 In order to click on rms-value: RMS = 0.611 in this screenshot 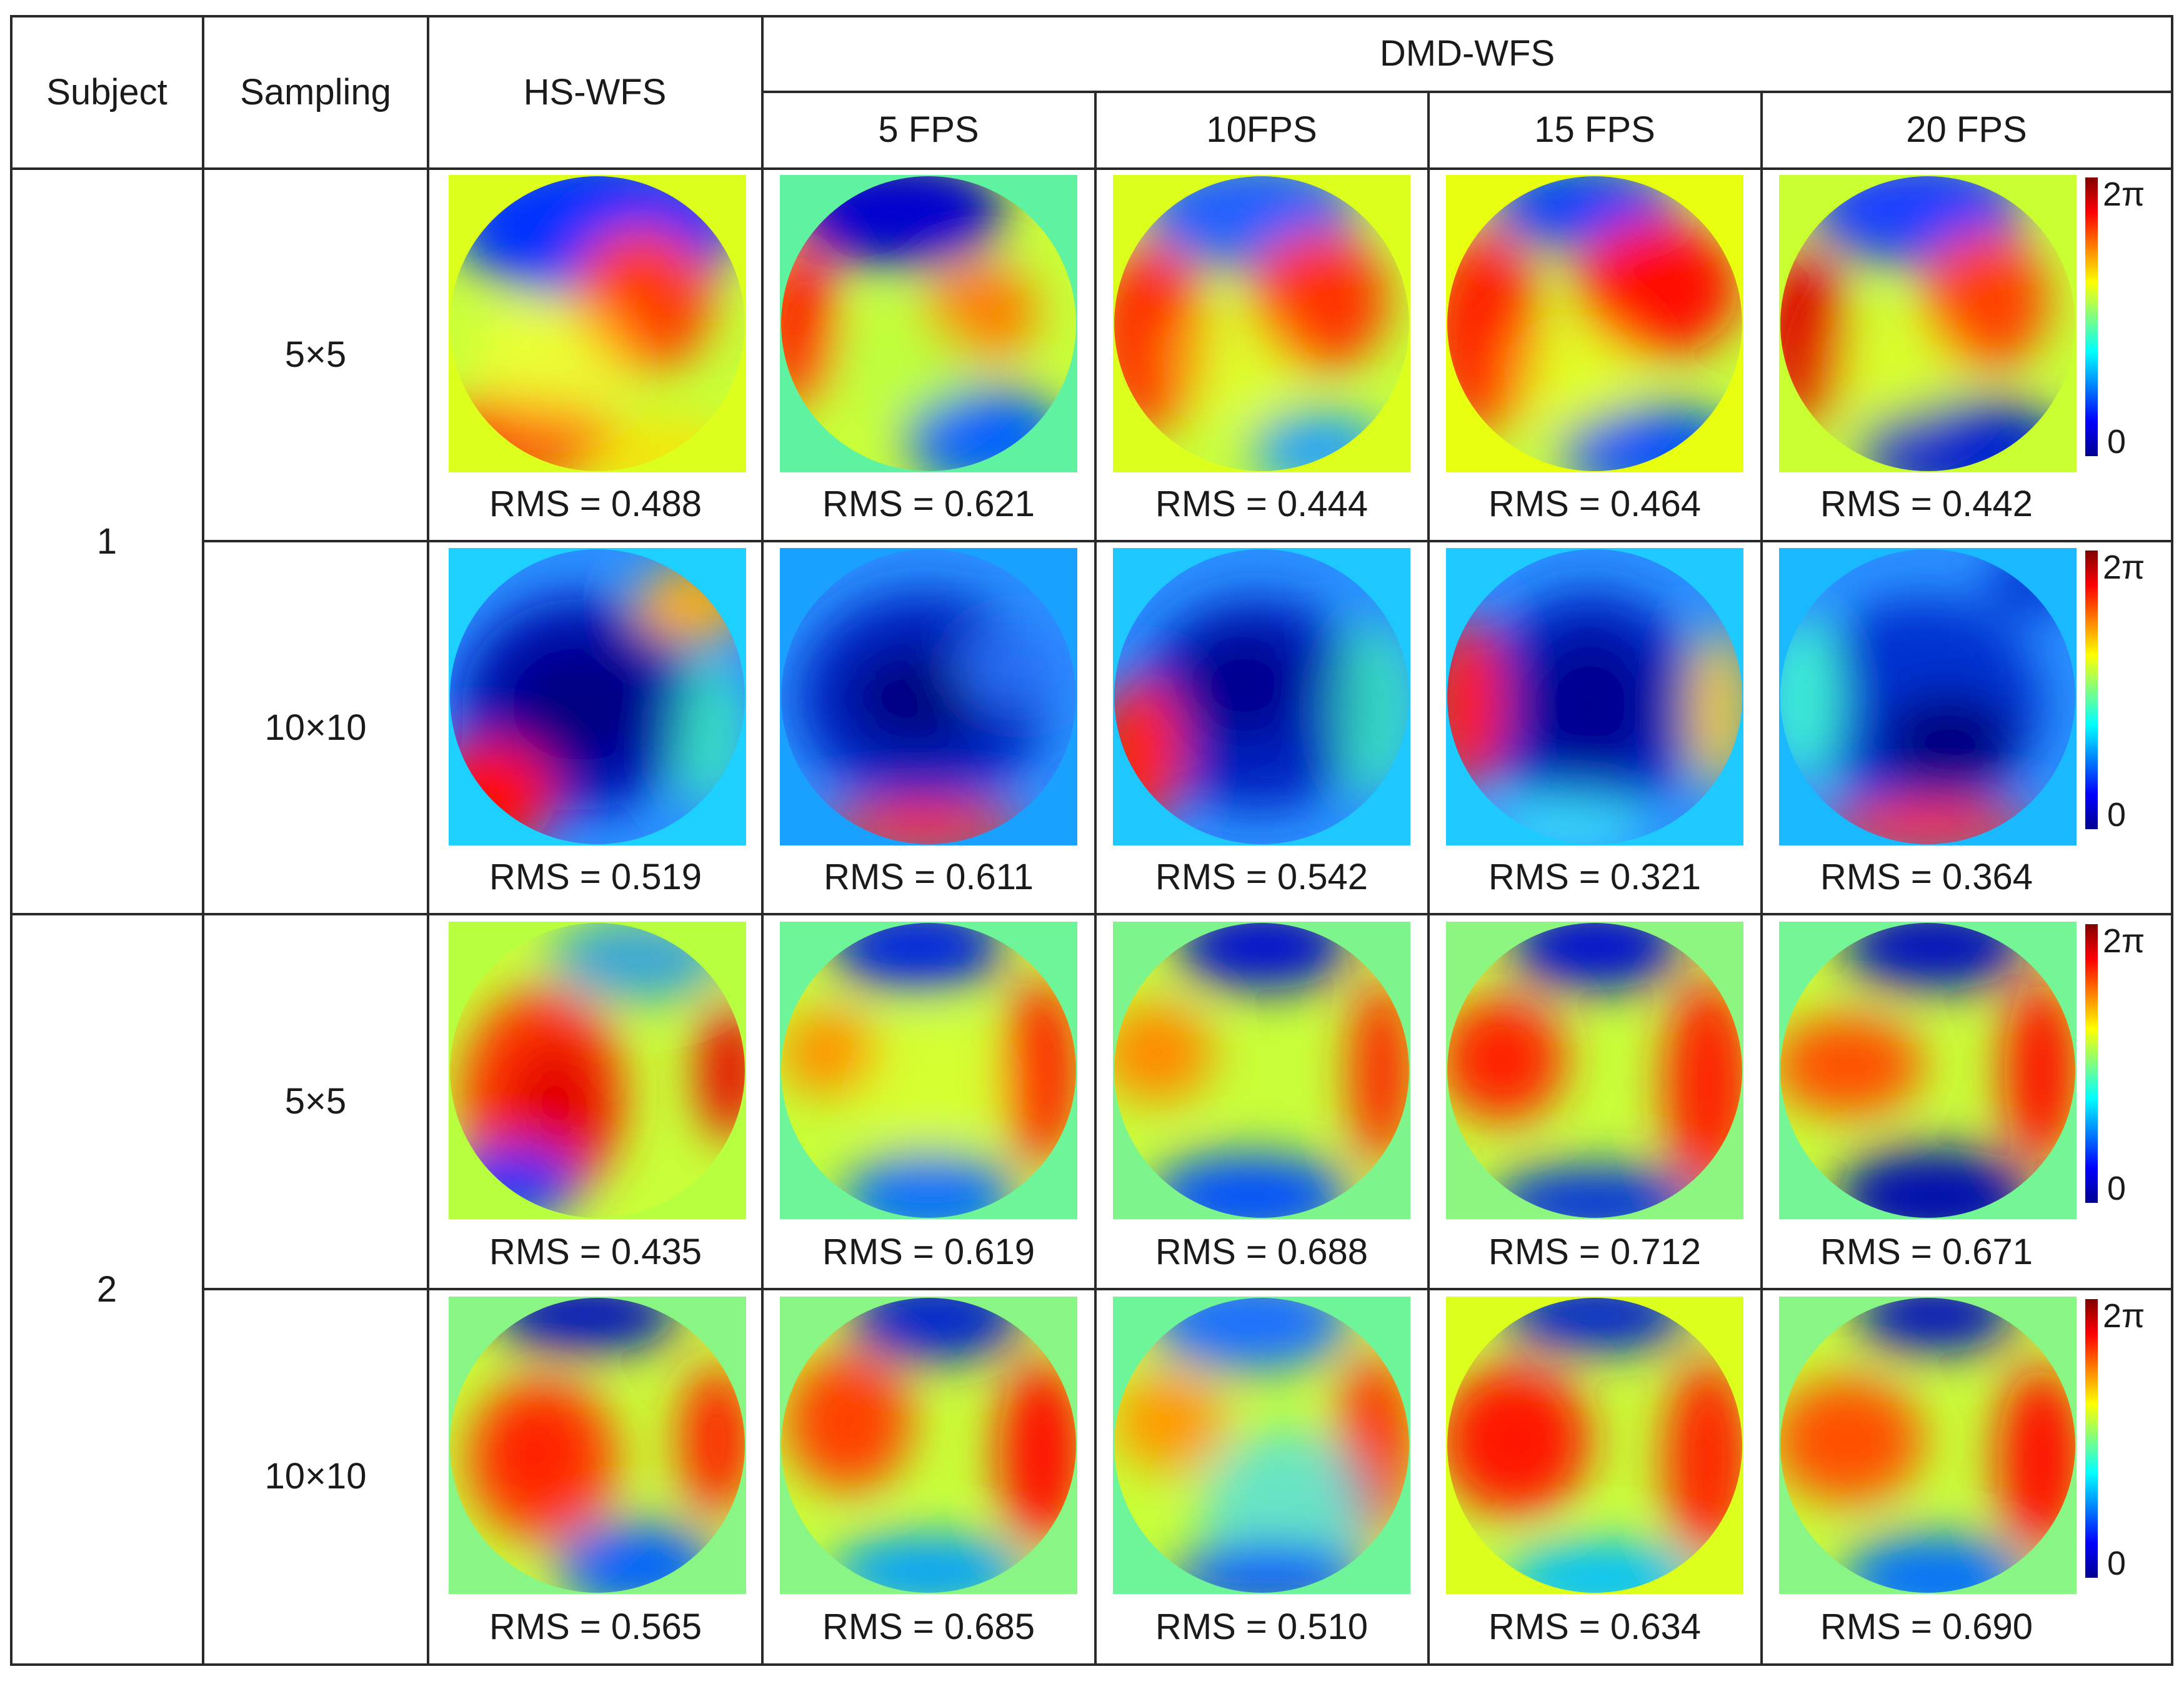, I will do `click(929, 877)`.